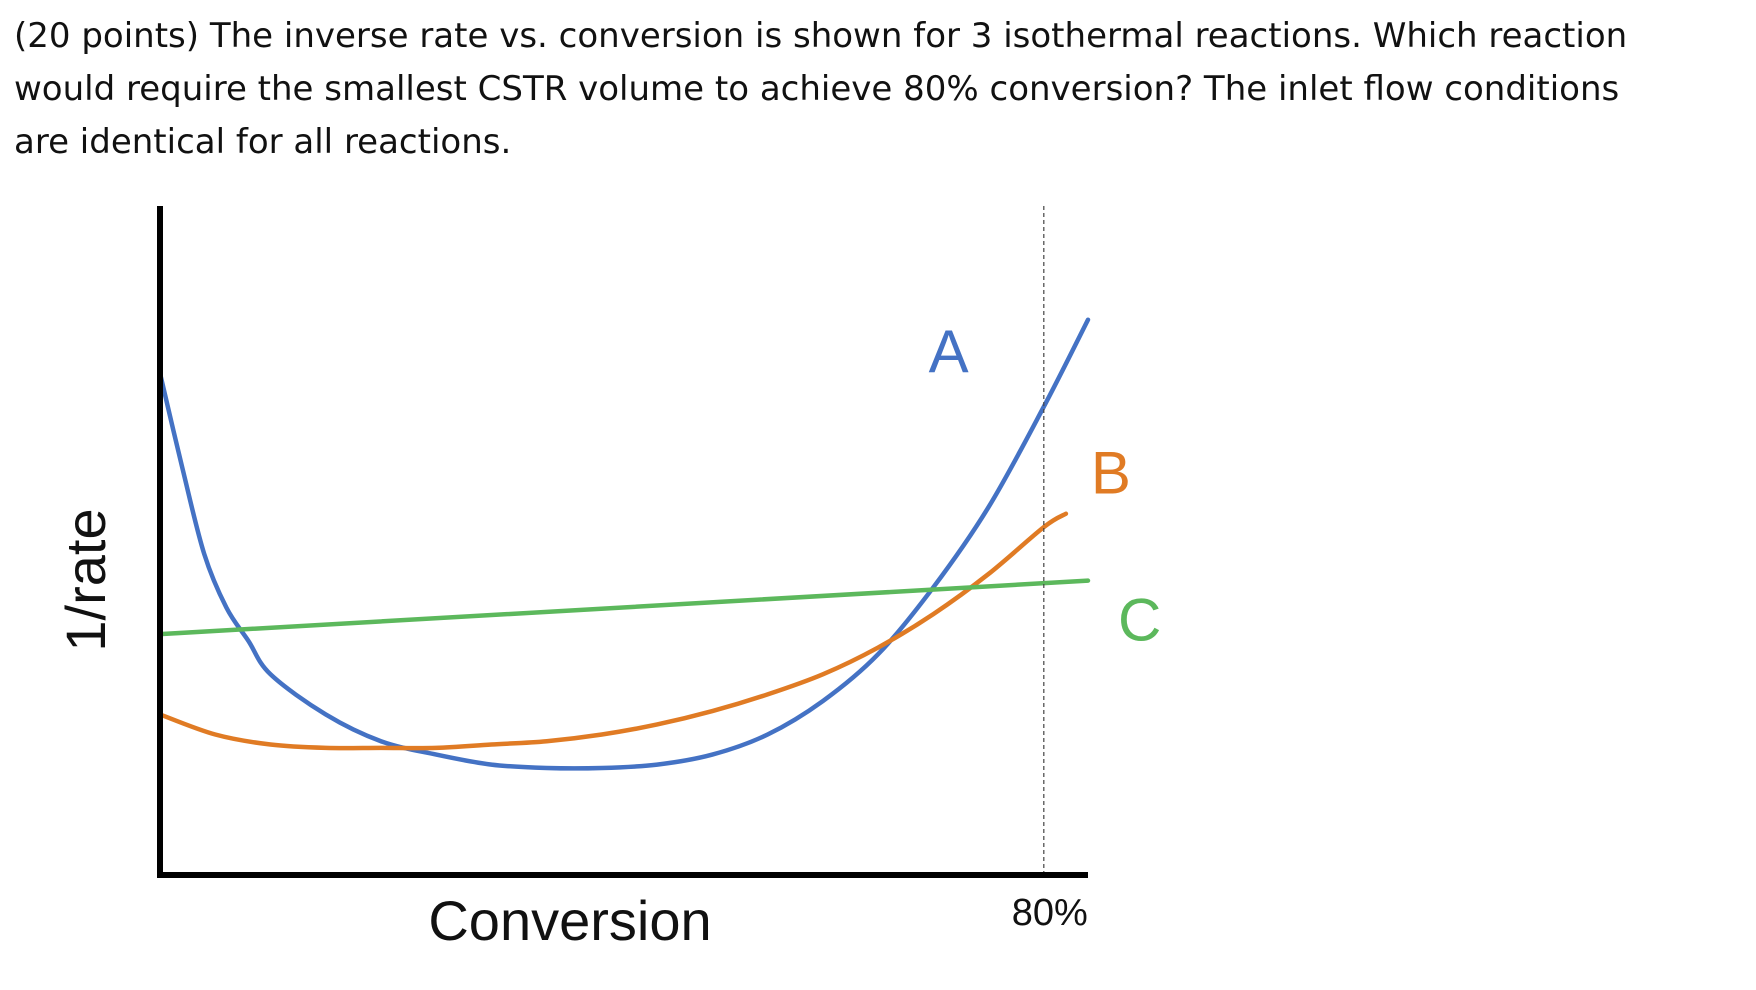 The height and width of the screenshot is (990, 1756). Describe the element at coordinates (1045, 486) in the screenshot. I see `series-labels: A B C` at that location.